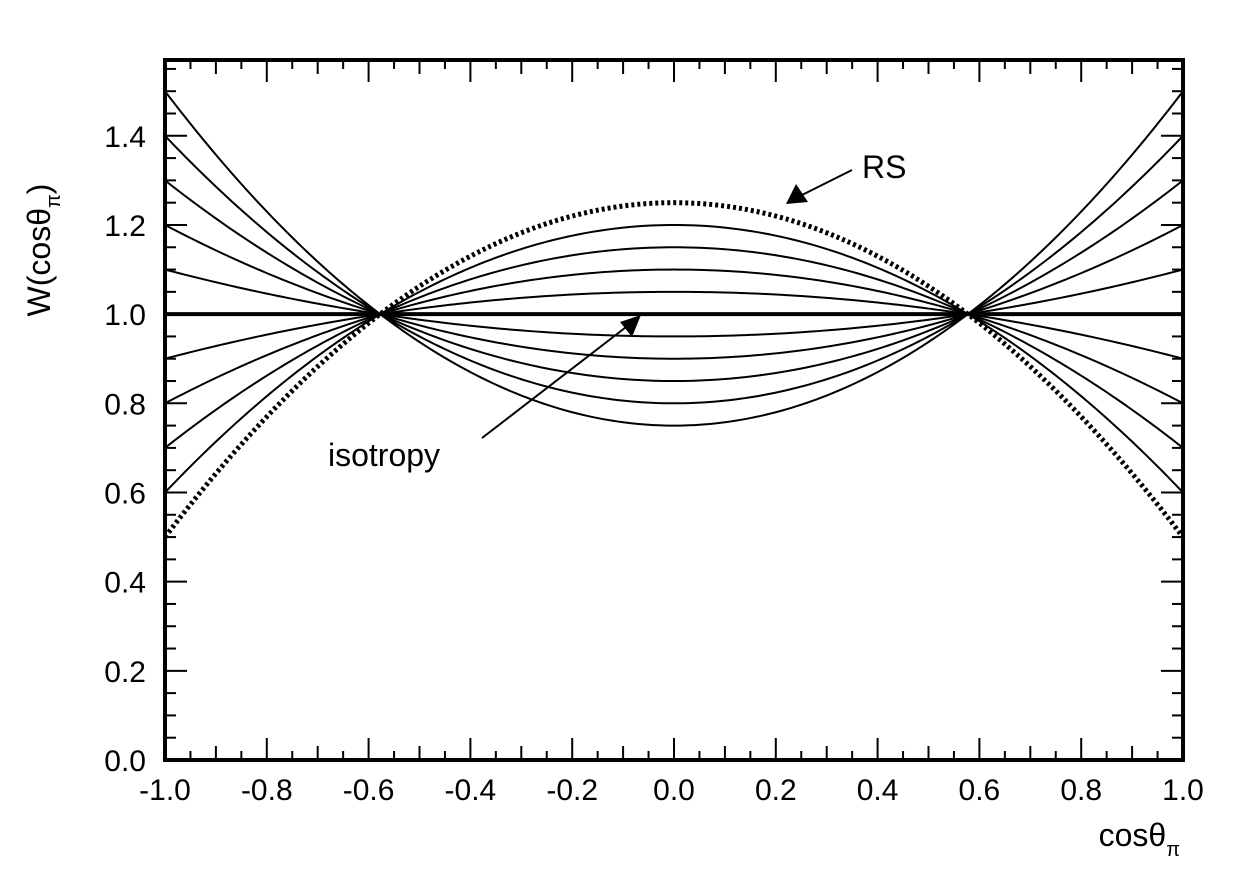 The image size is (1257, 876). What do you see at coordinates (125, 672) in the screenshot?
I see `y-tick-label: 0.2` at bounding box center [125, 672].